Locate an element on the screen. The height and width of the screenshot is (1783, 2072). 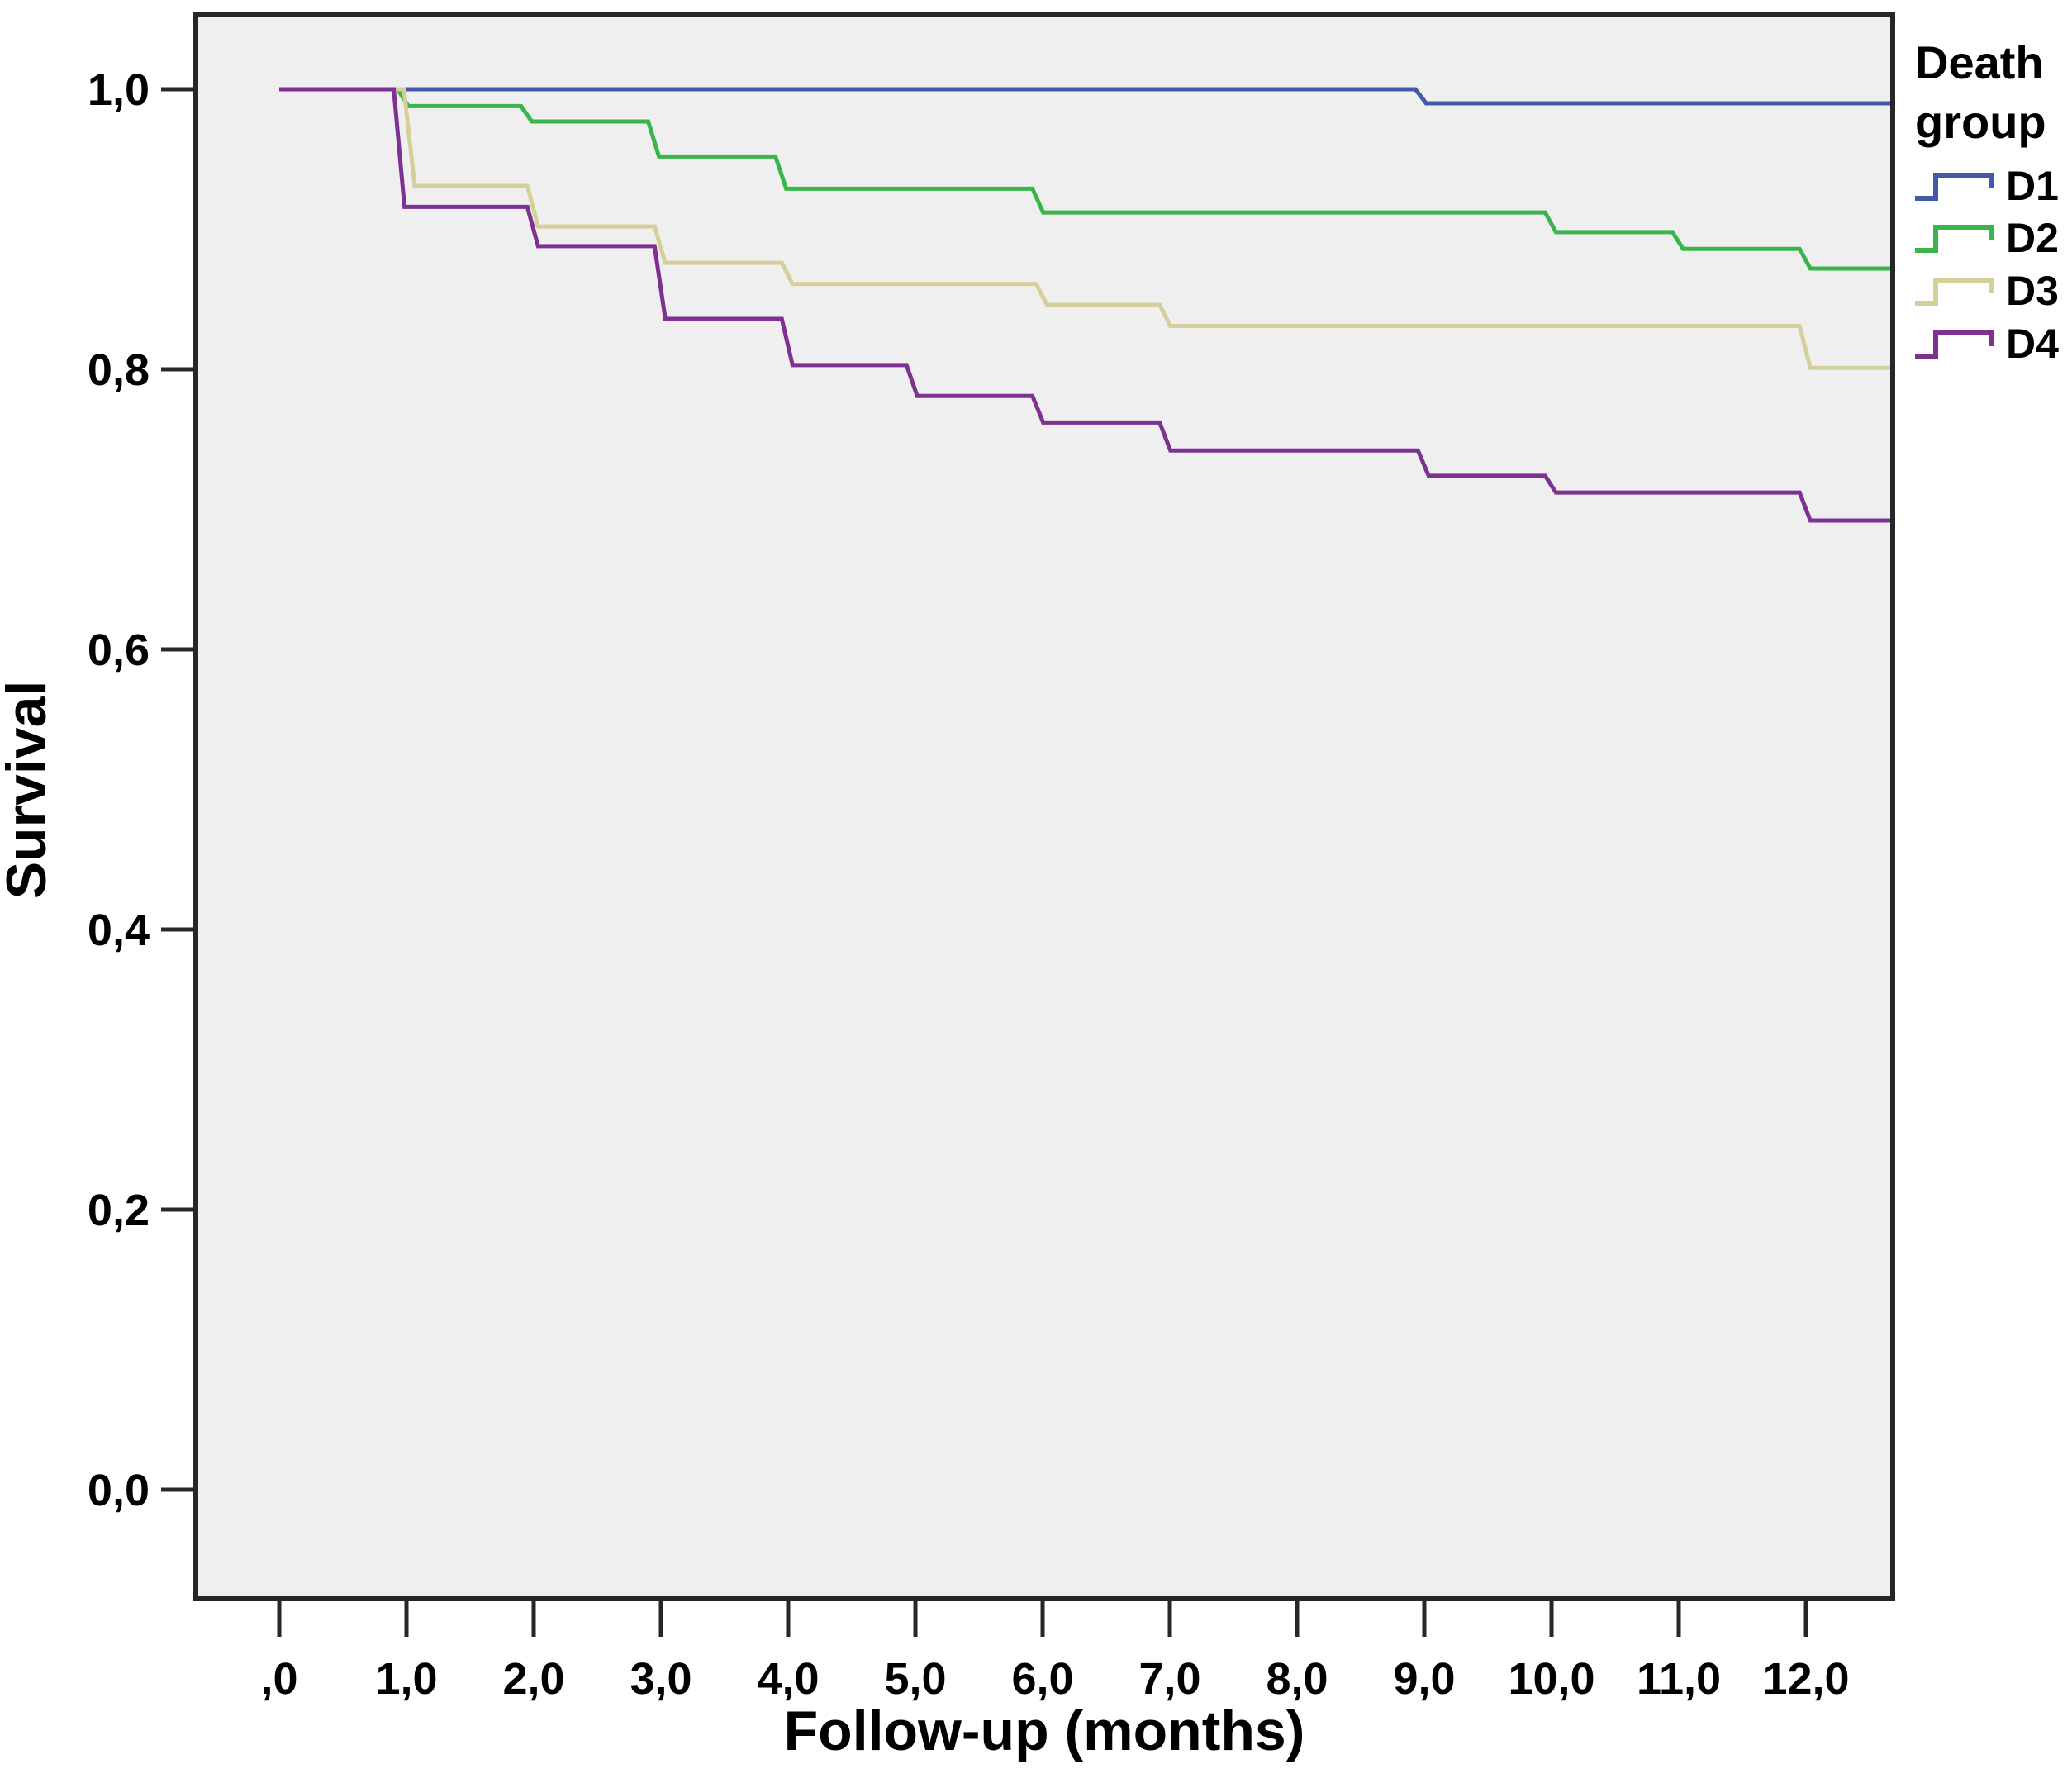
y-axis-ticks: 1,0 0,8 0,6 0,4 0,2 0,0 is located at coordinates (142, 790).